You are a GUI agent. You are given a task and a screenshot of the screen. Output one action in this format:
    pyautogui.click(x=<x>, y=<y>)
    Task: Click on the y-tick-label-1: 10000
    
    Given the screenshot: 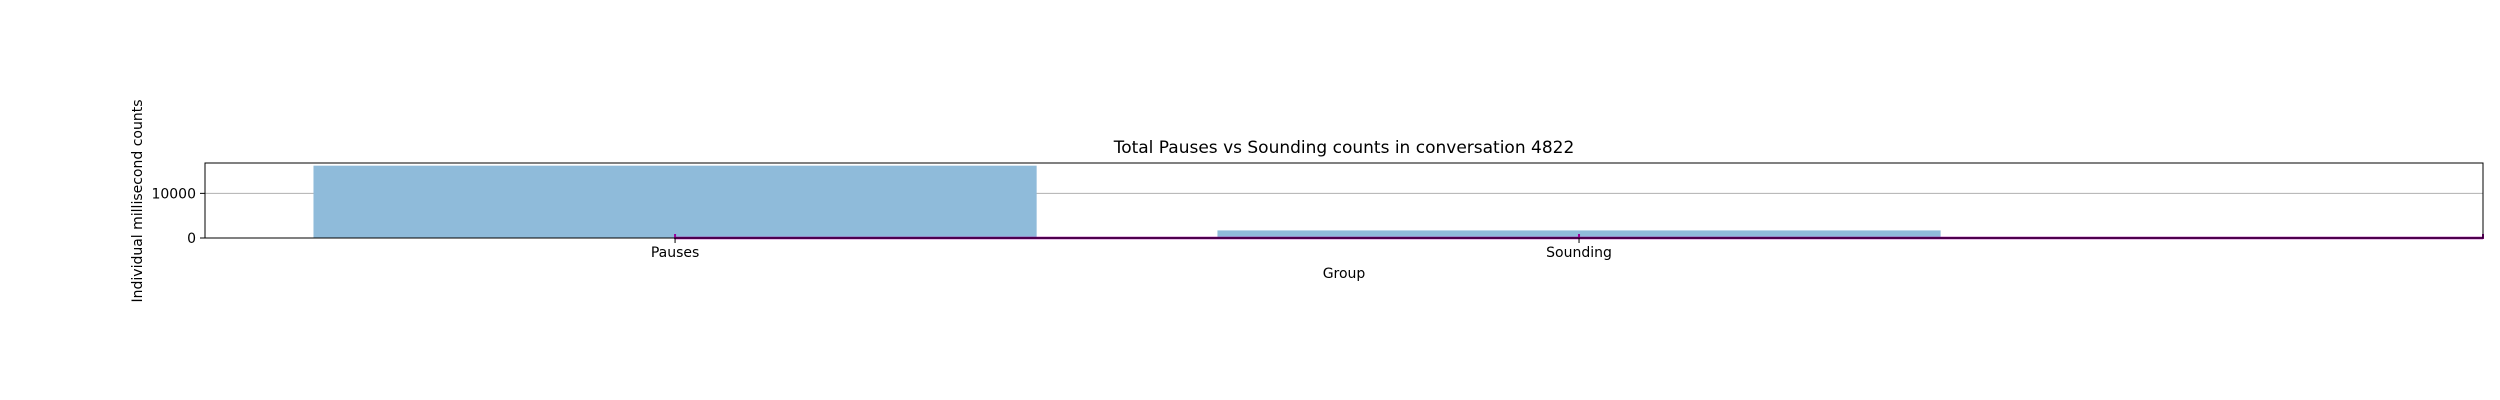 What is the action you would take?
    pyautogui.click(x=173, y=194)
    